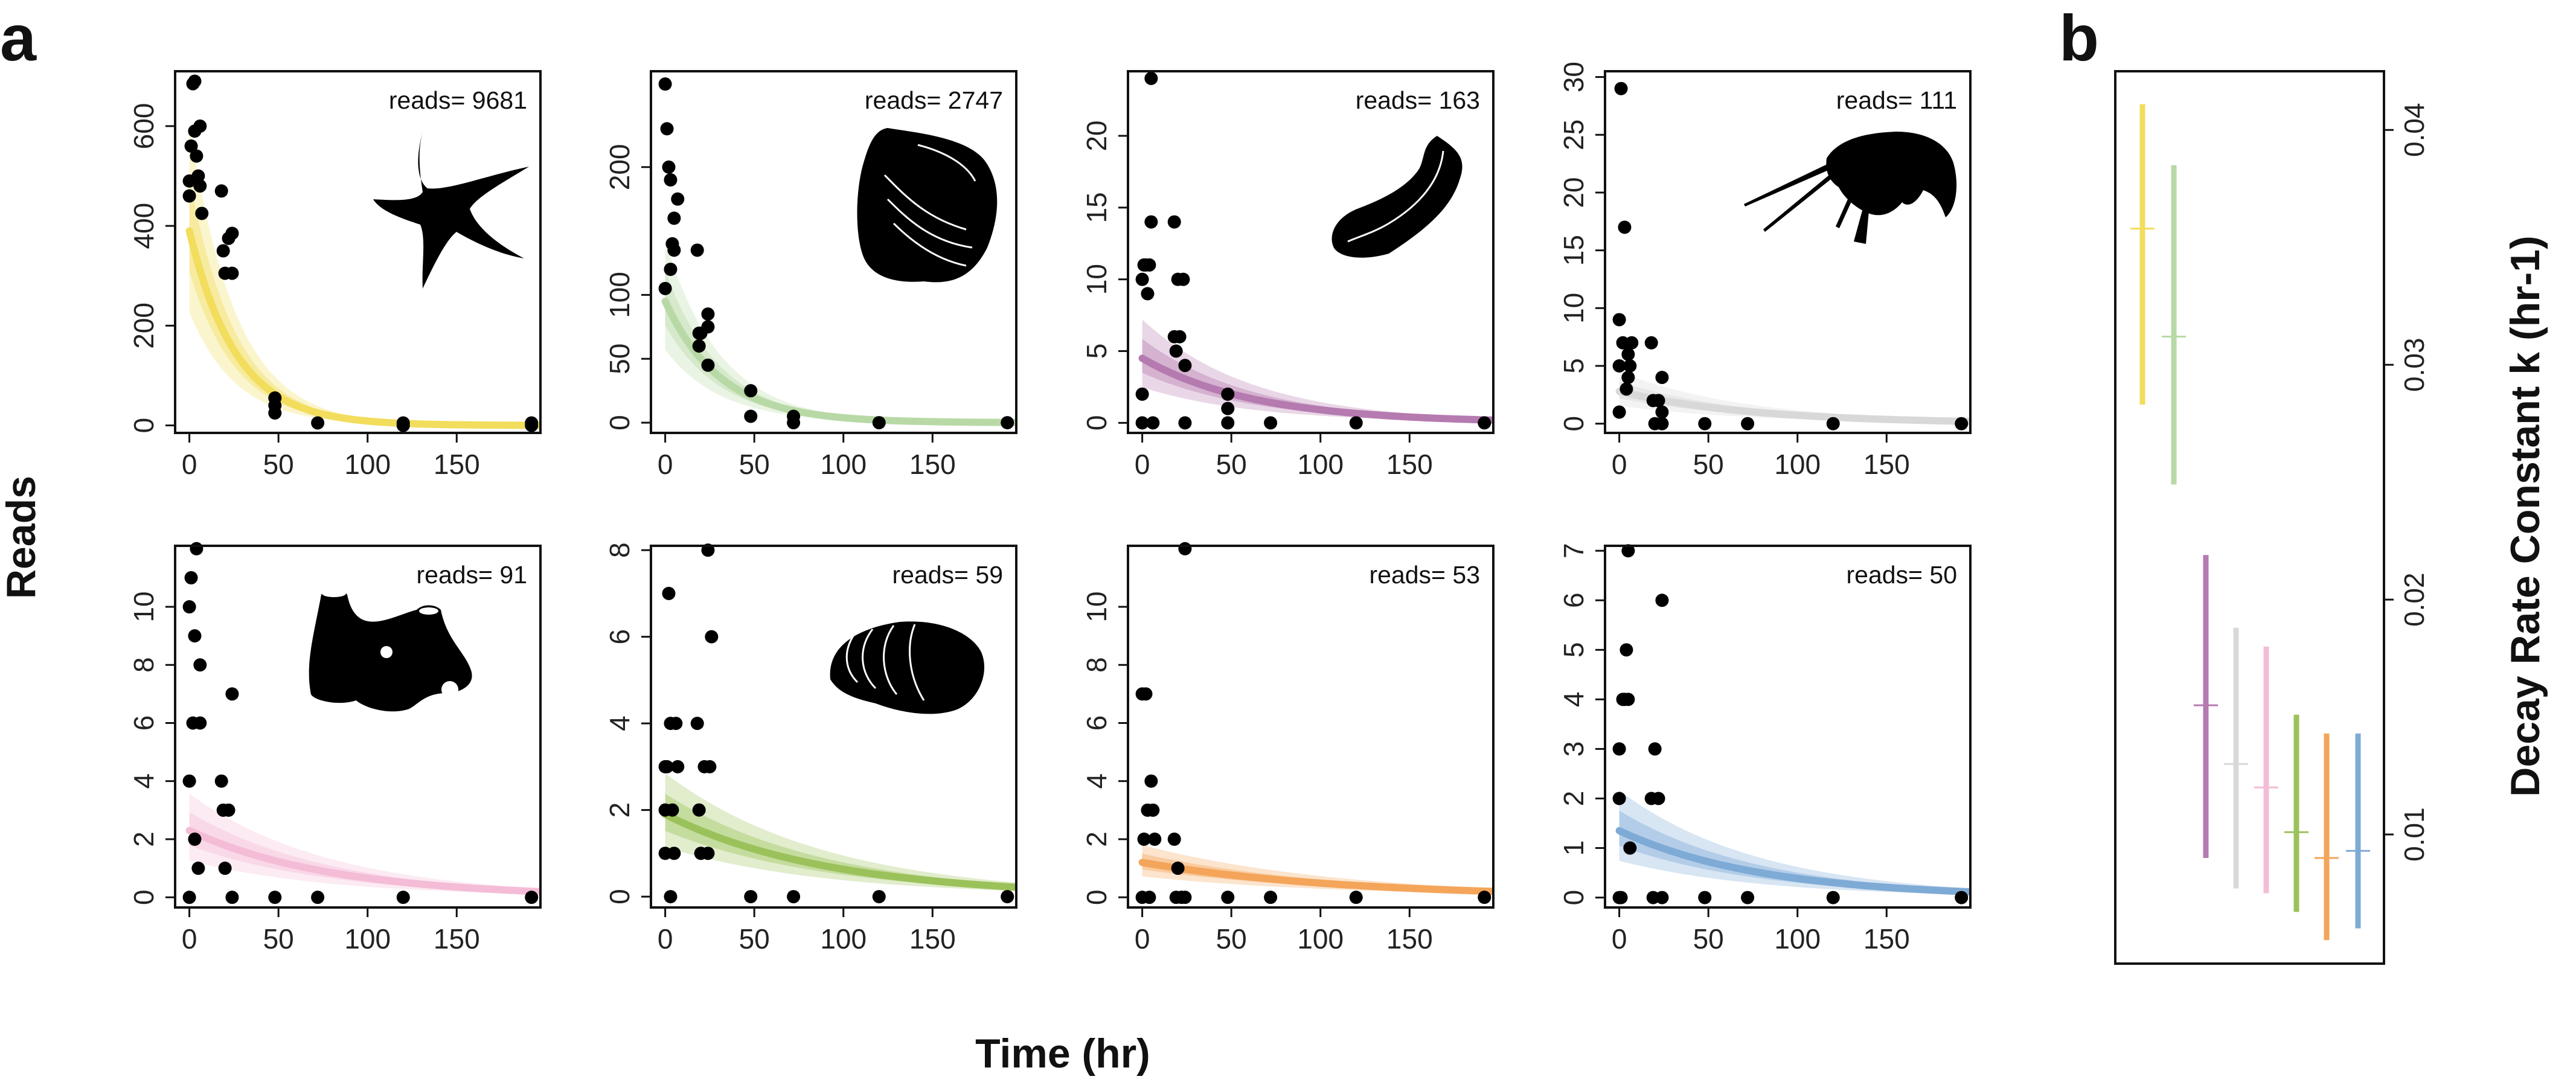 The image size is (2576, 1088). I want to click on amphipod-icon, so click(1850, 188).